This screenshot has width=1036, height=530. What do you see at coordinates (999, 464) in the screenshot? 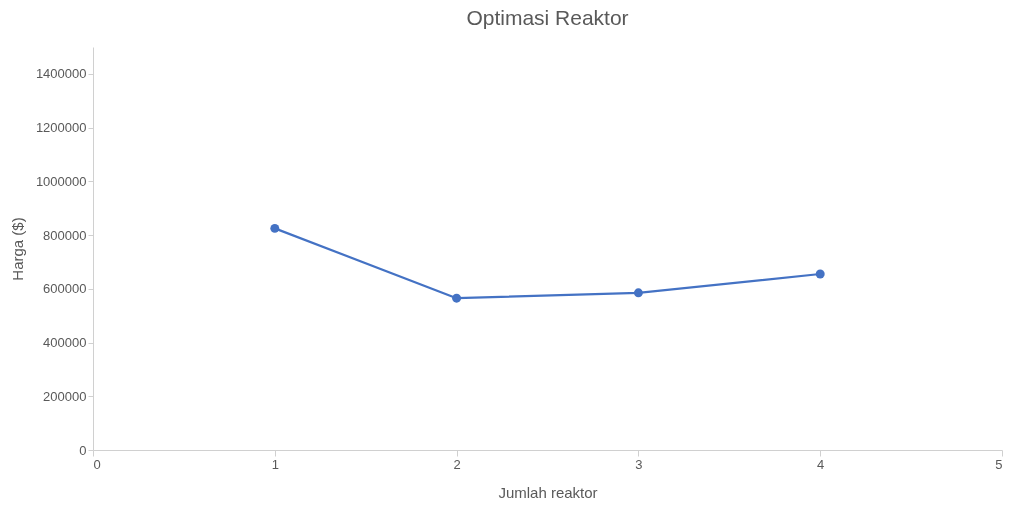
I see `x-tick-label: 5` at bounding box center [999, 464].